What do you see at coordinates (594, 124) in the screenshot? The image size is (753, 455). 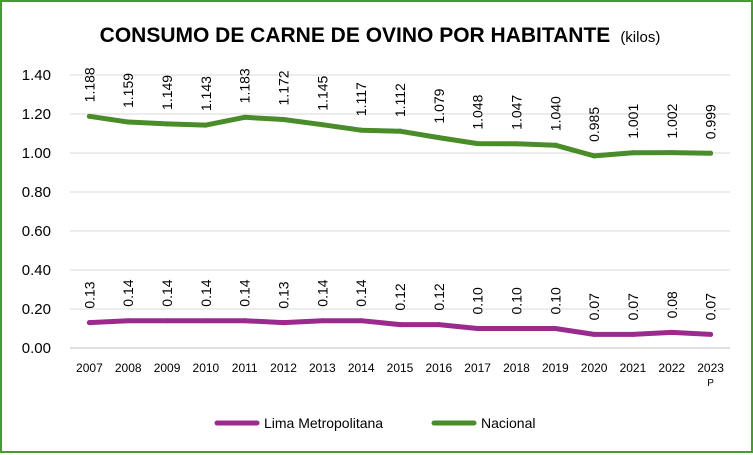 I see `data-label: 0.985` at bounding box center [594, 124].